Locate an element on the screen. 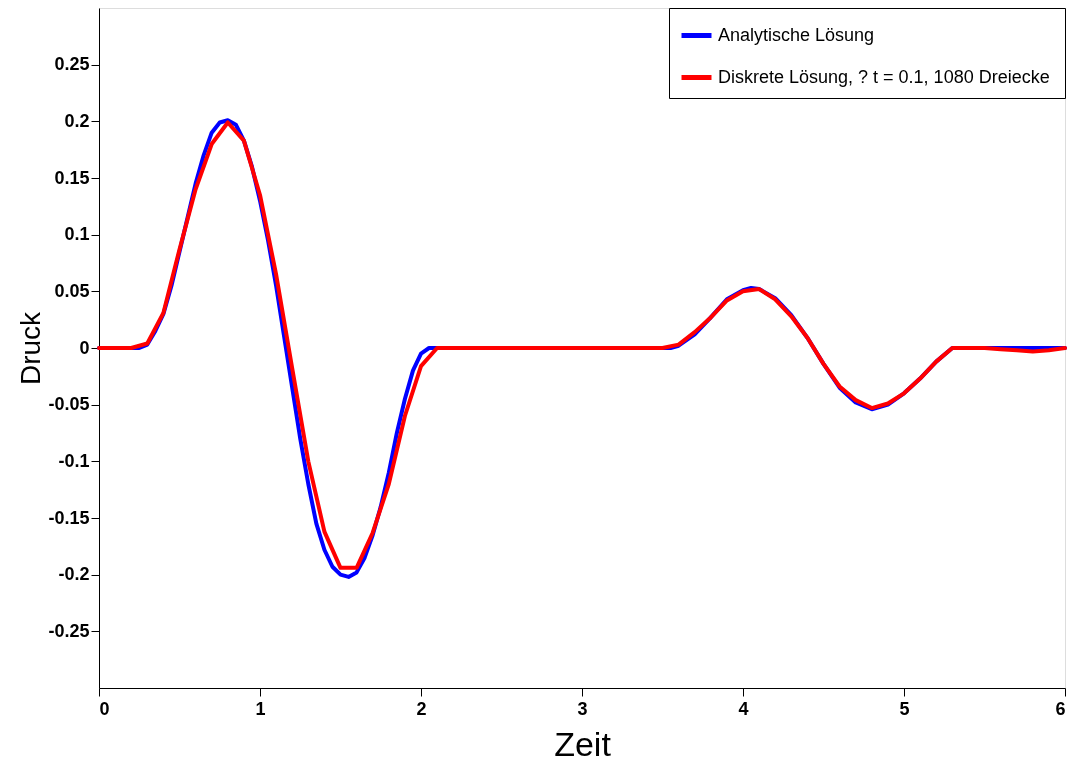 The height and width of the screenshot is (773, 1075). legend-label: Analytische Lösung is located at coordinates (796, 34).